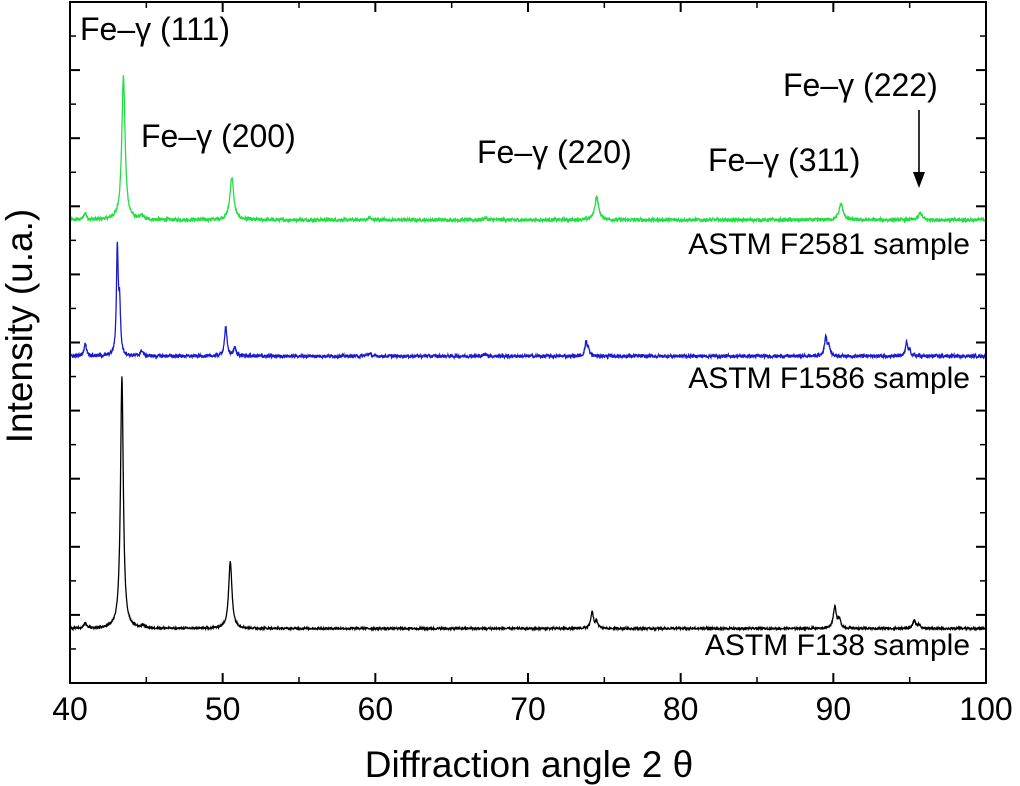  What do you see at coordinates (829, 378) in the screenshot?
I see `sample-label-f1586: ASTM F1586 sample` at bounding box center [829, 378].